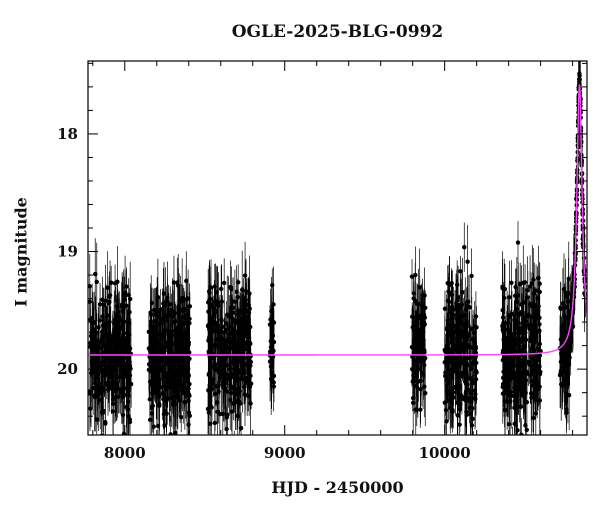  Describe the element at coordinates (67, 134) in the screenshot. I see `y-tick-label: 18` at that location.